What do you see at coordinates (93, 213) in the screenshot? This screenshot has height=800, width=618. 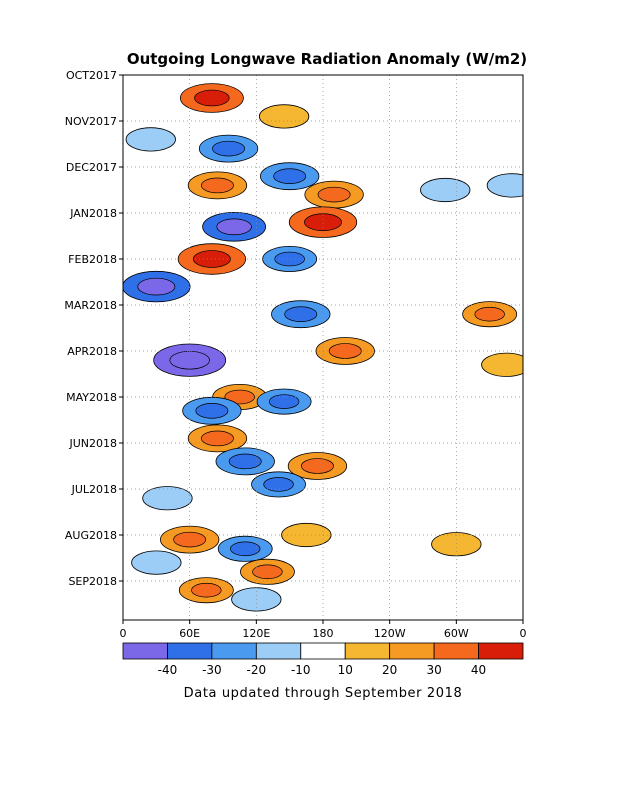 I see `y-tick-label: JAN2018` at bounding box center [93, 213].